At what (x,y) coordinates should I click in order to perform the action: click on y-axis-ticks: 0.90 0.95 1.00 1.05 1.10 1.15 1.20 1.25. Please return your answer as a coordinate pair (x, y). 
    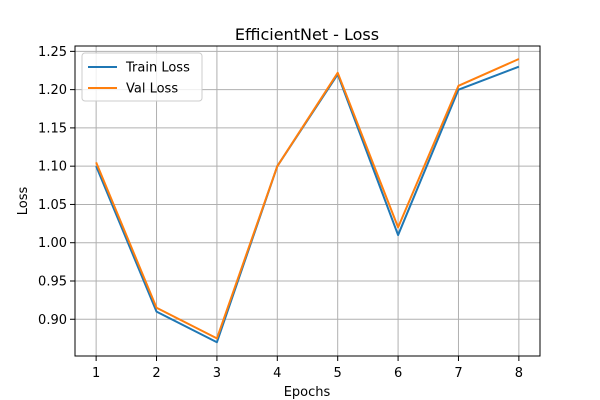
    Looking at the image, I should click on (56, 186).